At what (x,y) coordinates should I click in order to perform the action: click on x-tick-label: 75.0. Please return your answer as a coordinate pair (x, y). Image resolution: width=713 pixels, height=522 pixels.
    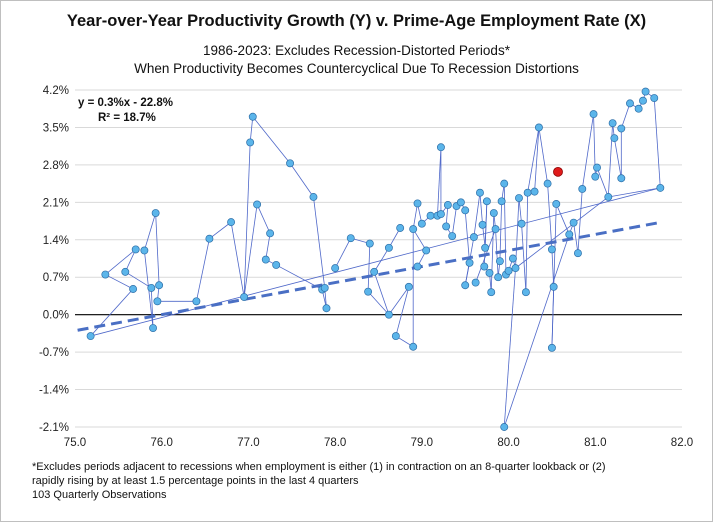
    Looking at the image, I should click on (75, 443).